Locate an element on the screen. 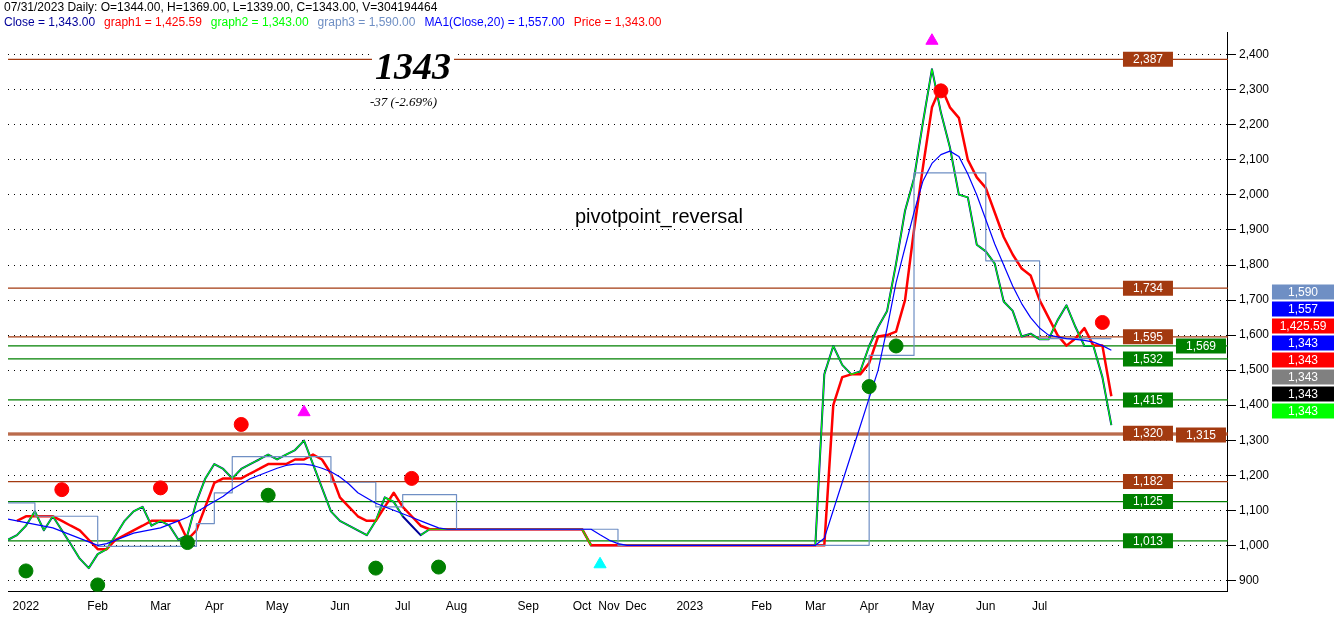 The width and height of the screenshot is (1336, 619). x-tick-label: Oct is located at coordinates (582, 606).